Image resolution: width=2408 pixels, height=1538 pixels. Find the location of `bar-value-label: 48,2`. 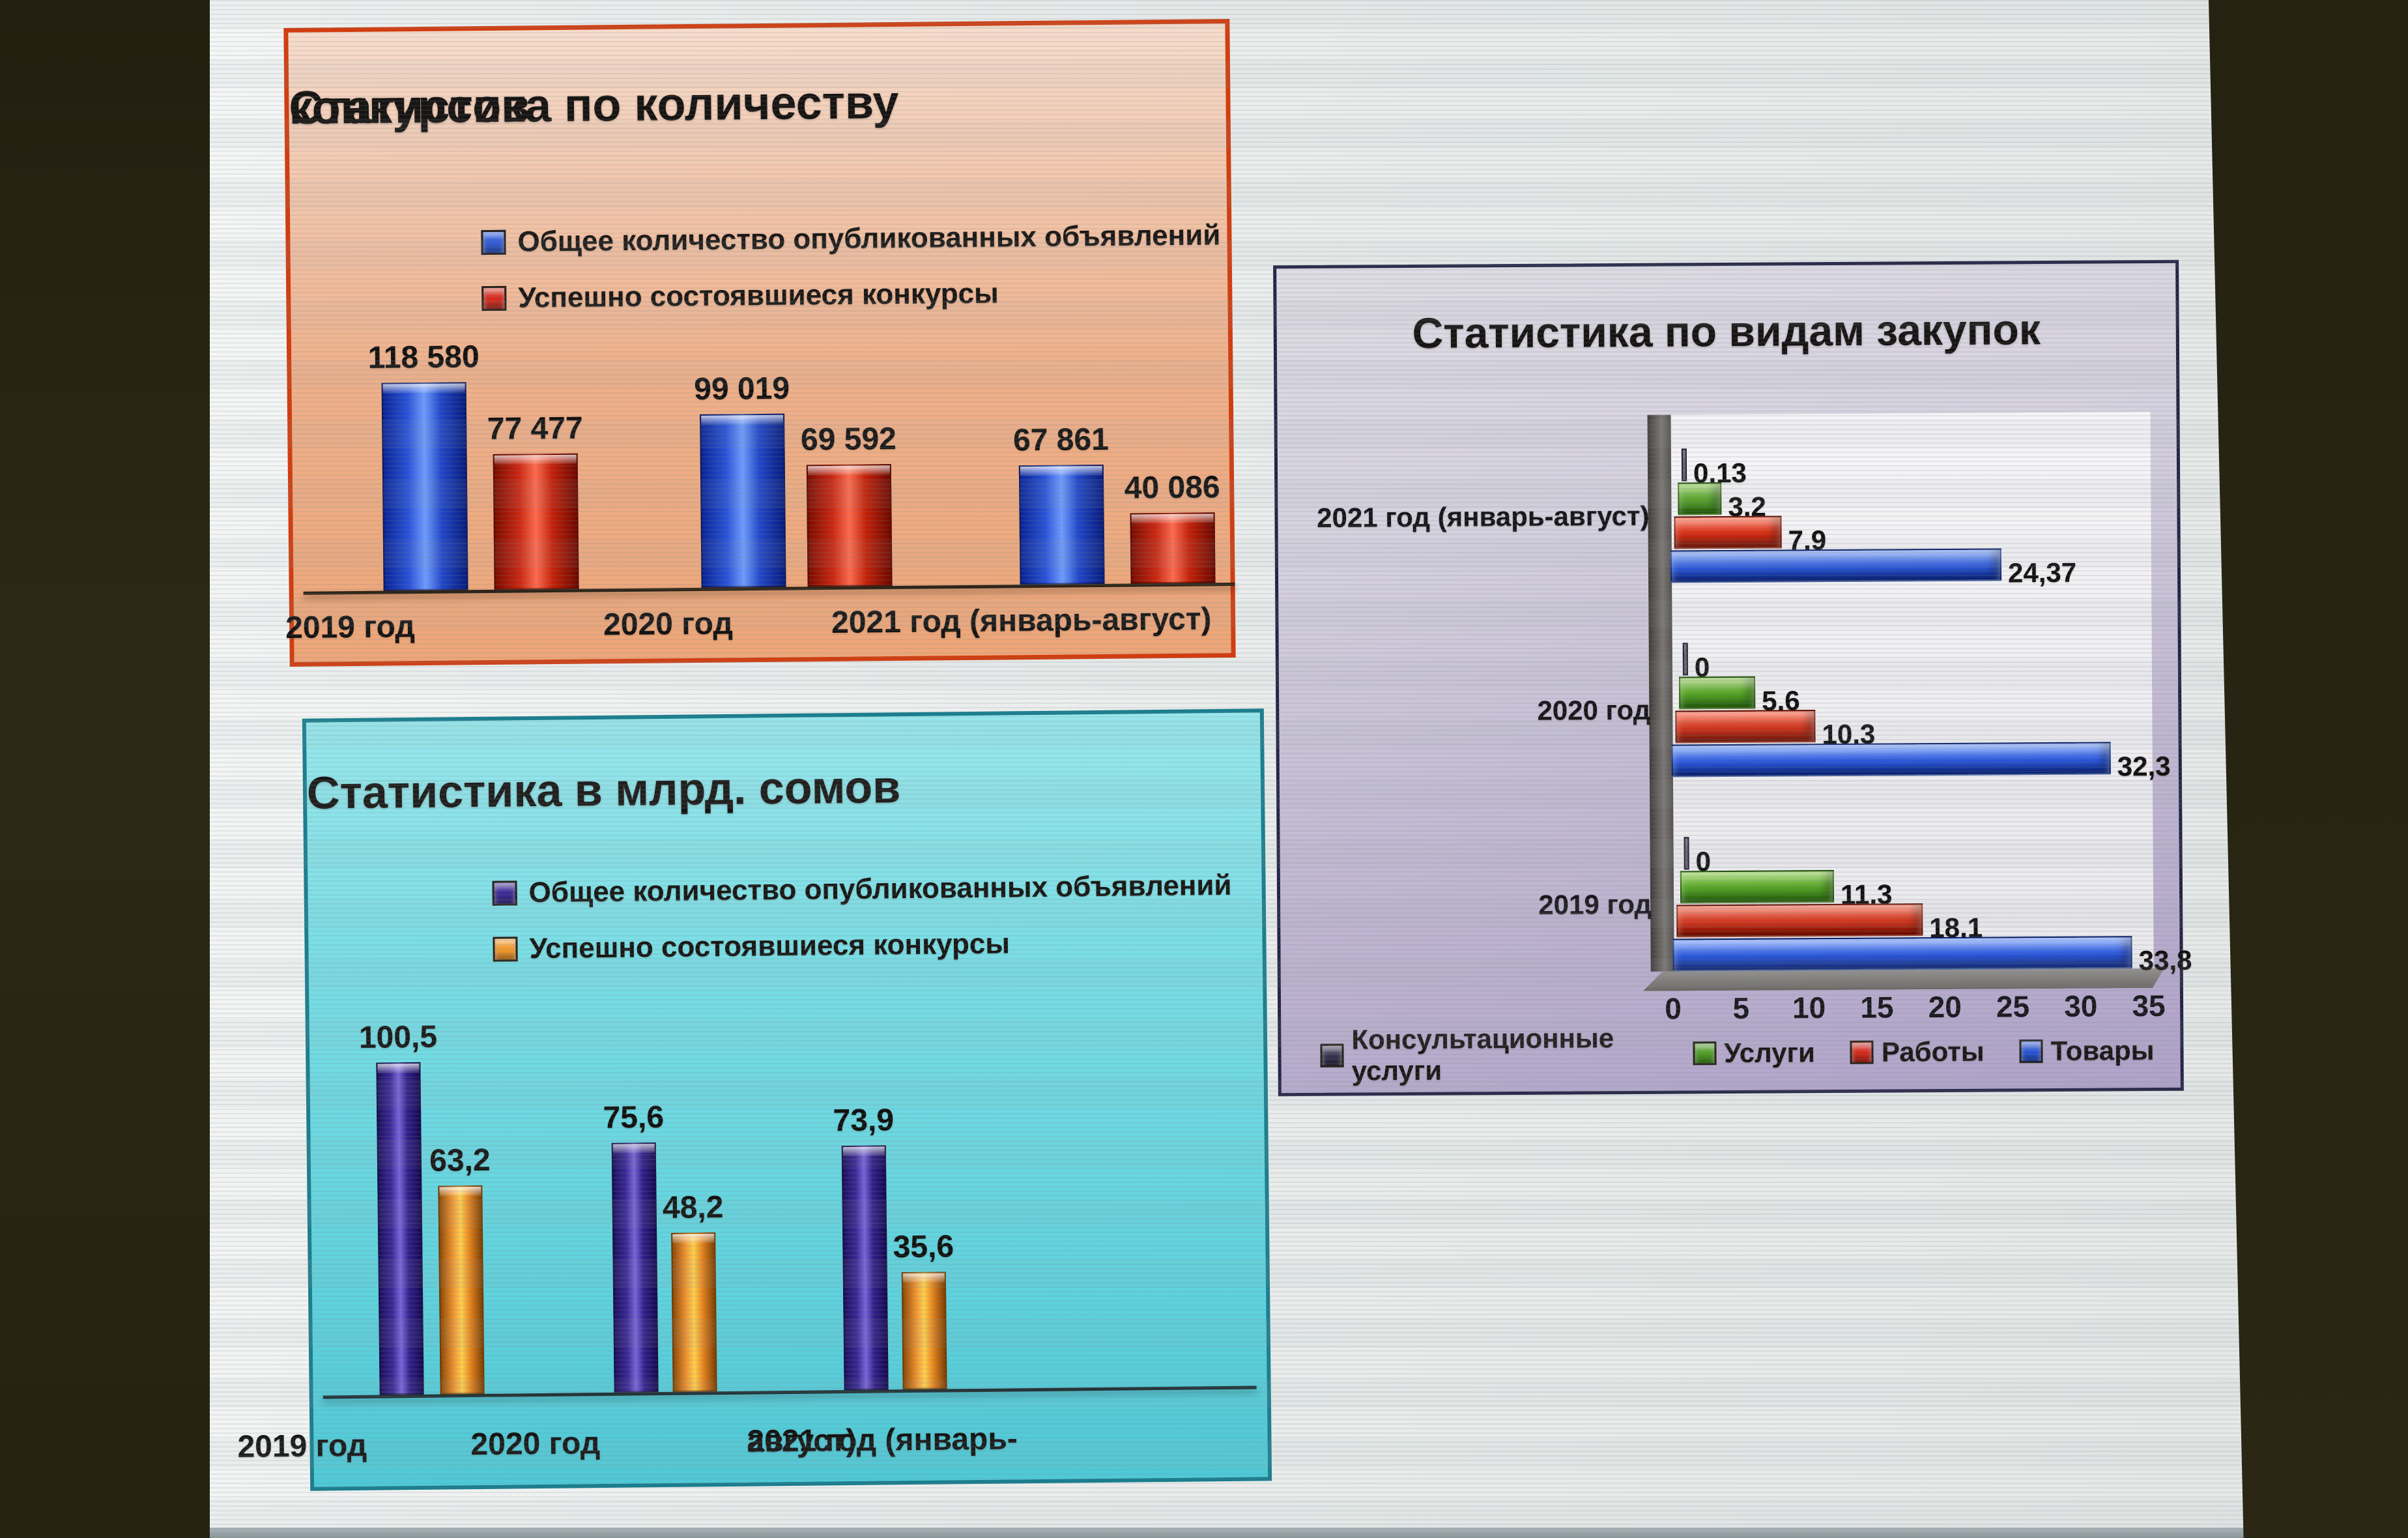

bar-value-label: 48,2 is located at coordinates (693, 1208).